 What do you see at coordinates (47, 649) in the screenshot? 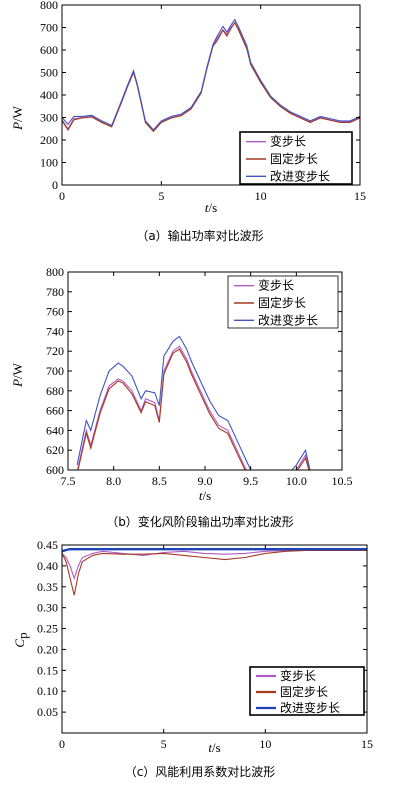
I see `chart3-ytick-label: 0.20` at bounding box center [47, 649].